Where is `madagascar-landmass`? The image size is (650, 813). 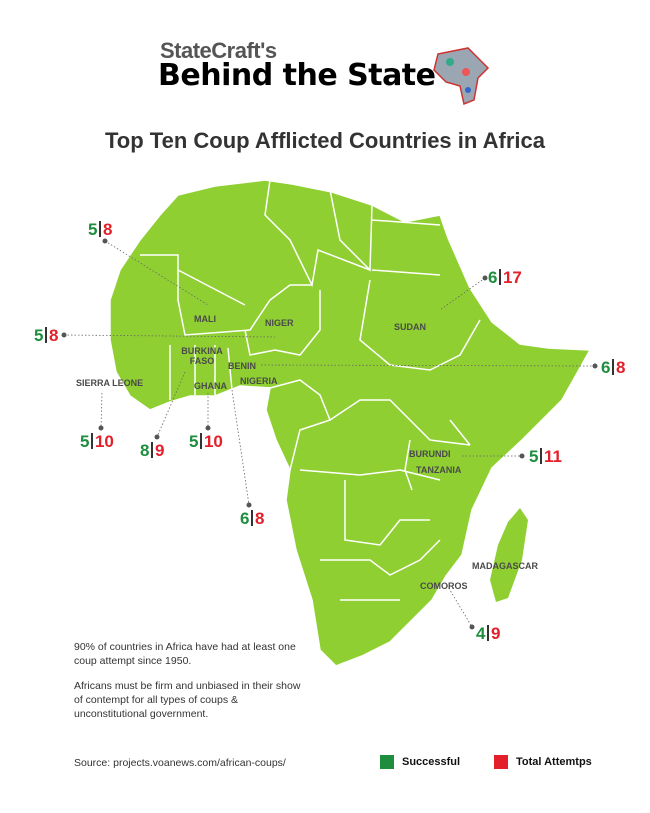 madagascar-landmass is located at coordinates (509, 555).